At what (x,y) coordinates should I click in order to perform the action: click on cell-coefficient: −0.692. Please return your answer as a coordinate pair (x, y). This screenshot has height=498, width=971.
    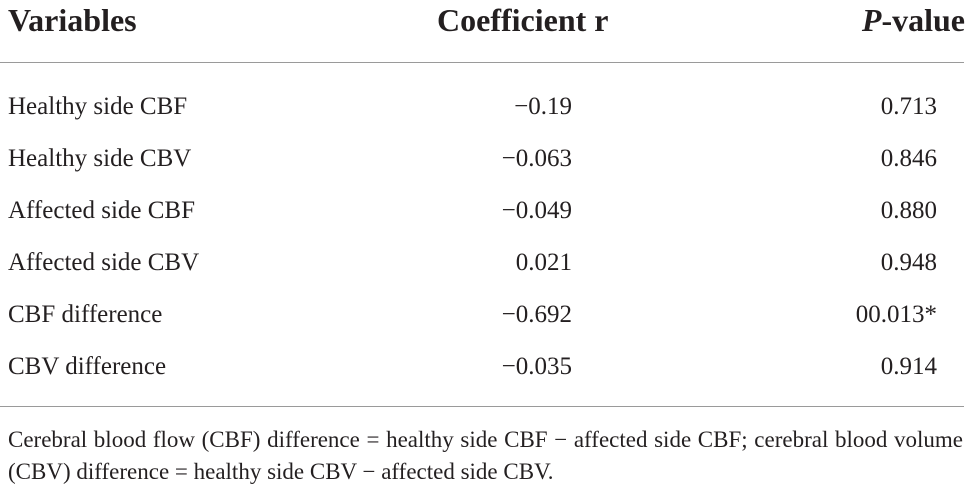
    Looking at the image, I should click on (536, 314).